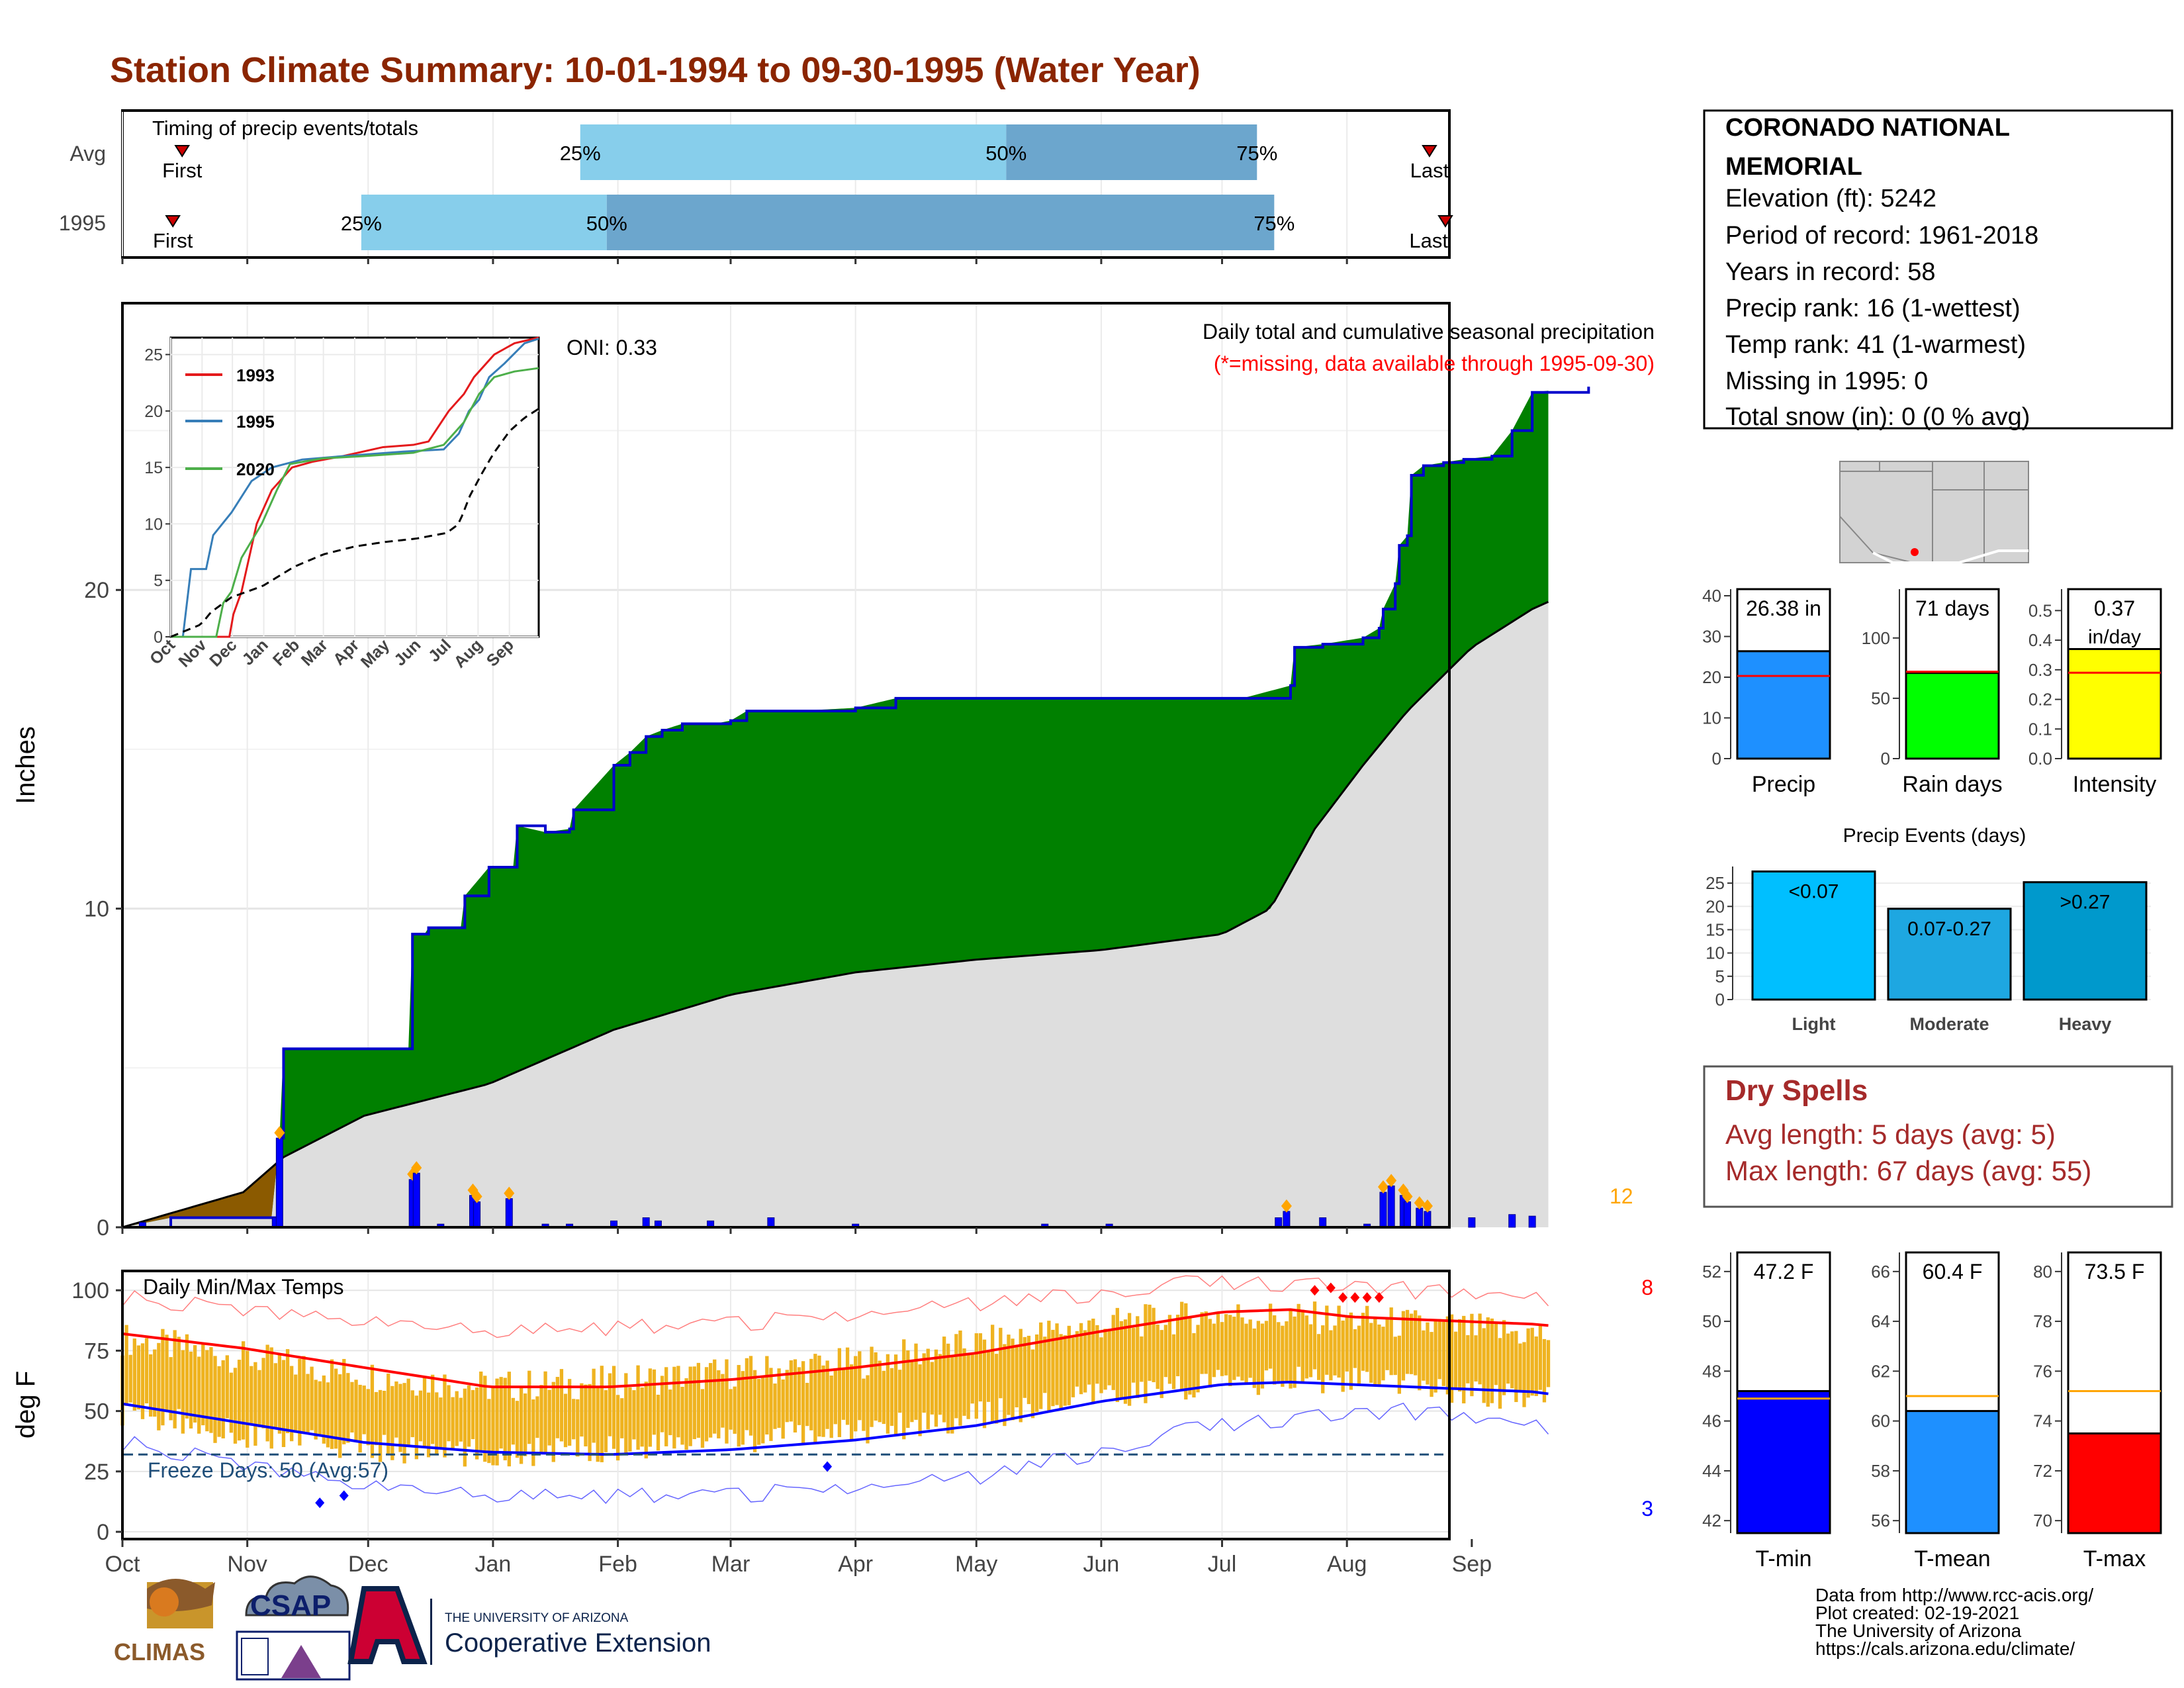  What do you see at coordinates (1891, 1134) in the screenshot?
I see `dry-spells-avg: Avg length: 5 days (avg: 5)` at bounding box center [1891, 1134].